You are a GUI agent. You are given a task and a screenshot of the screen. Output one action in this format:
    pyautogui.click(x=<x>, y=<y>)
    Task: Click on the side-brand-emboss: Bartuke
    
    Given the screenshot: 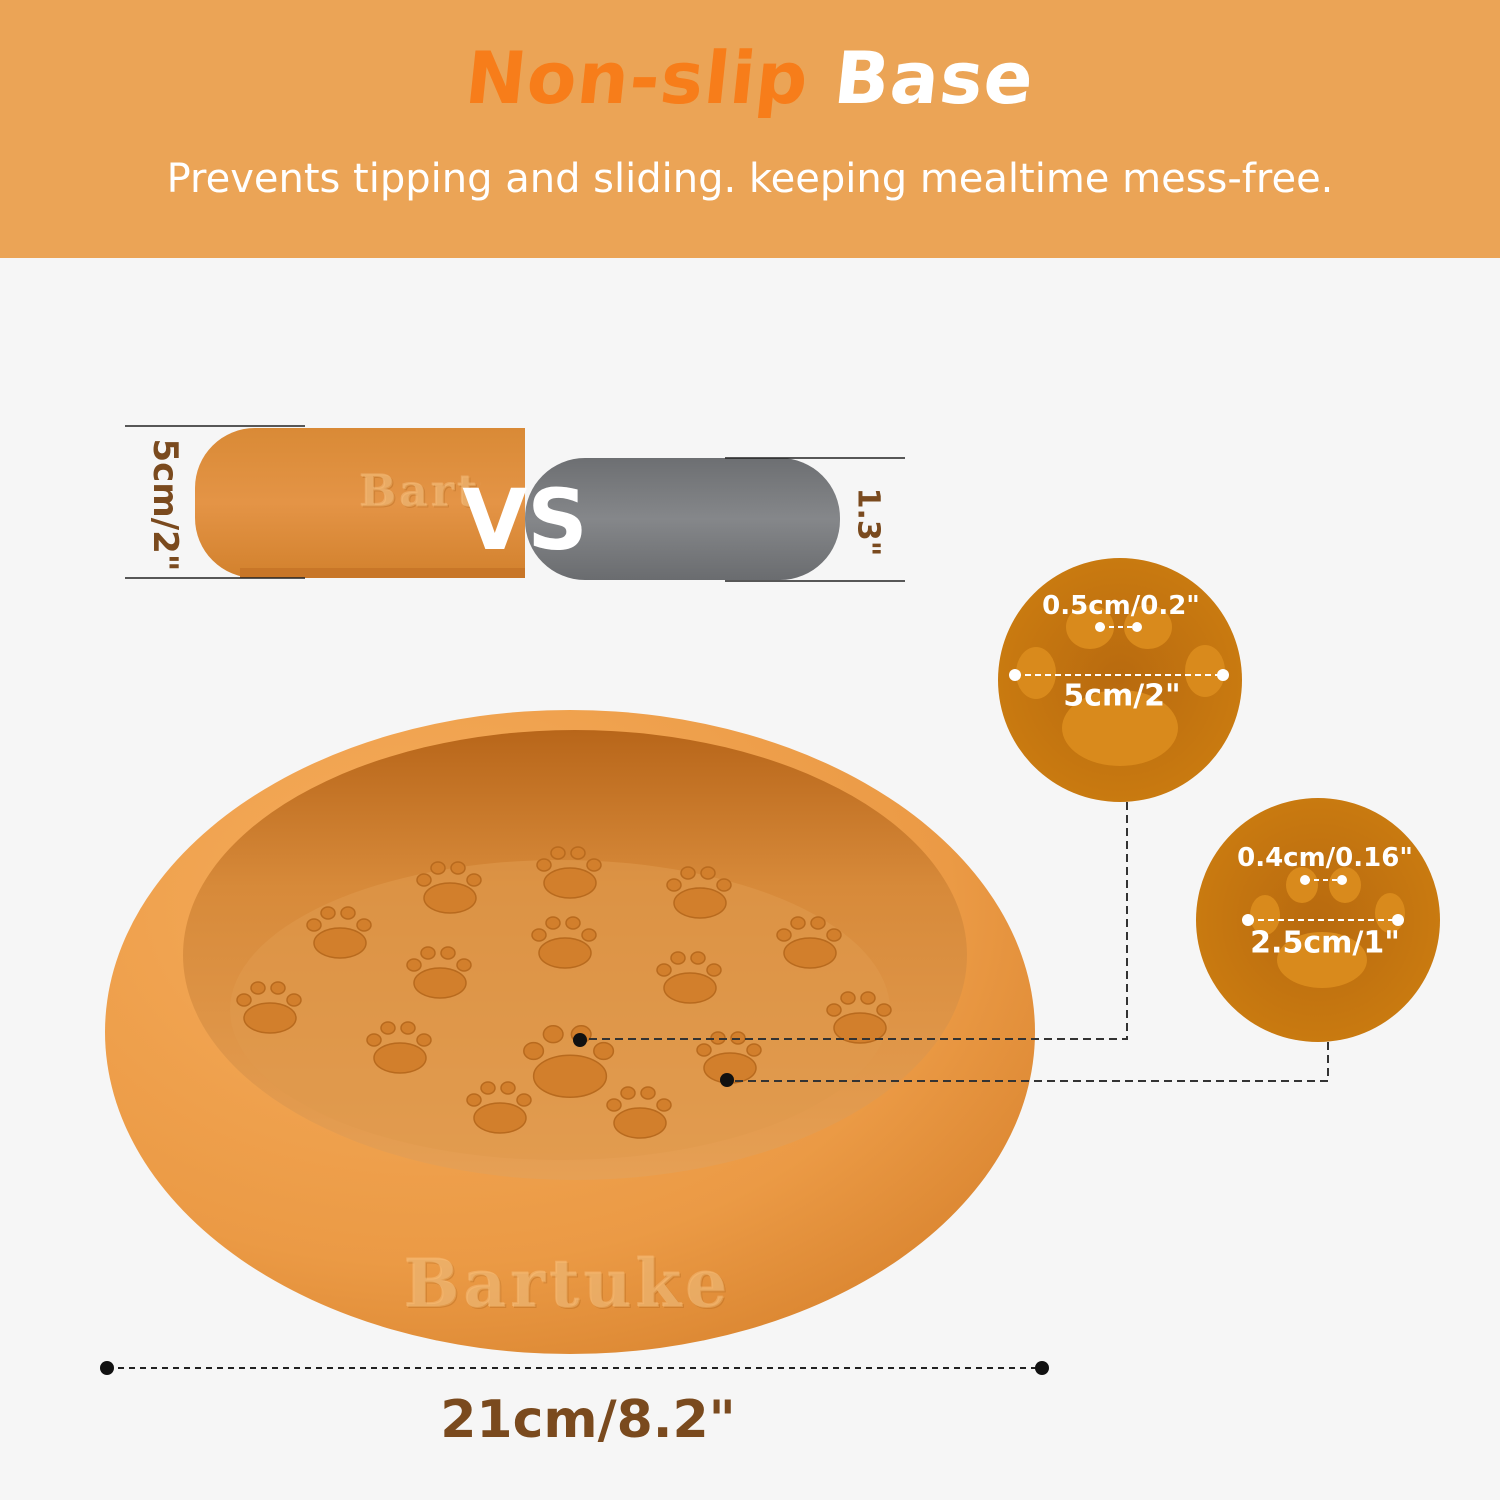 What is the action you would take?
    pyautogui.click(x=470, y=492)
    